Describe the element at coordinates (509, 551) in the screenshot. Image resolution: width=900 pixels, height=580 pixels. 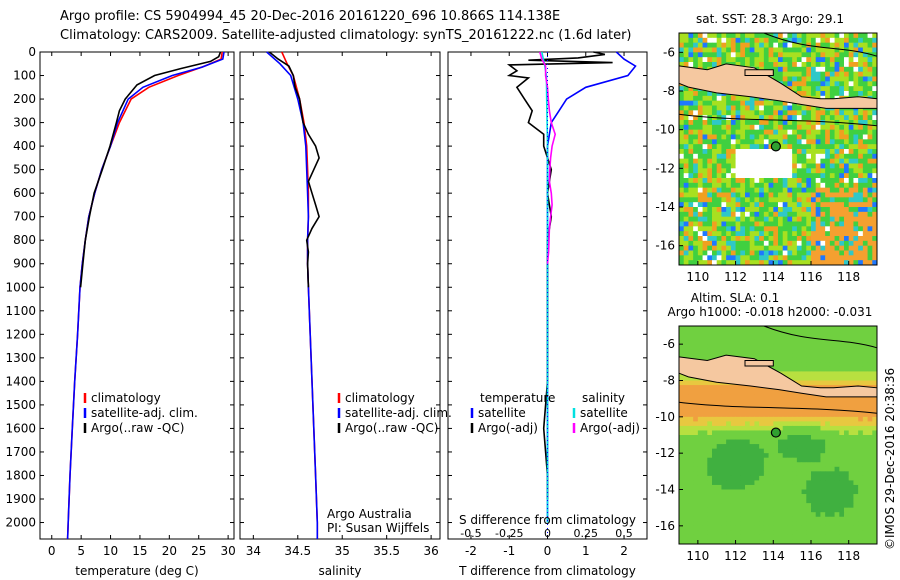
I see `x-tick-label: -1` at that location.